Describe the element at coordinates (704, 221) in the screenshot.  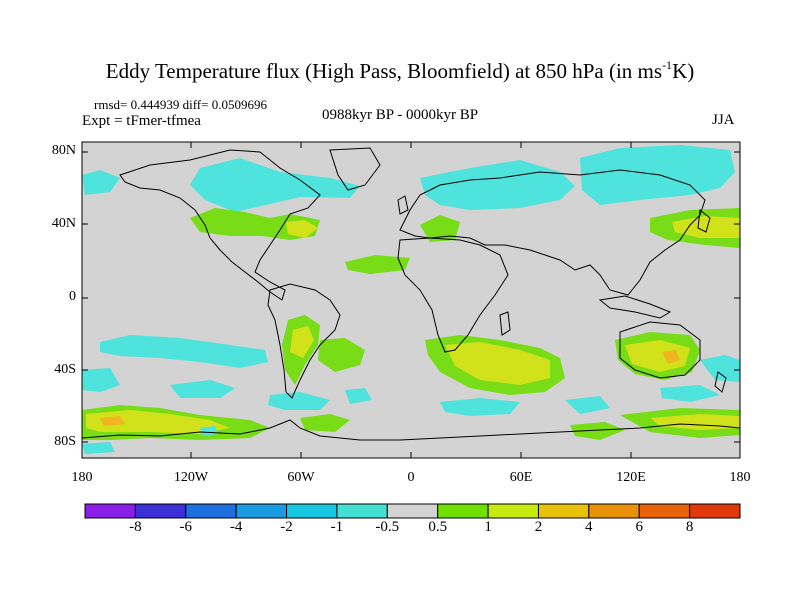
I see `coastline-japan` at that location.